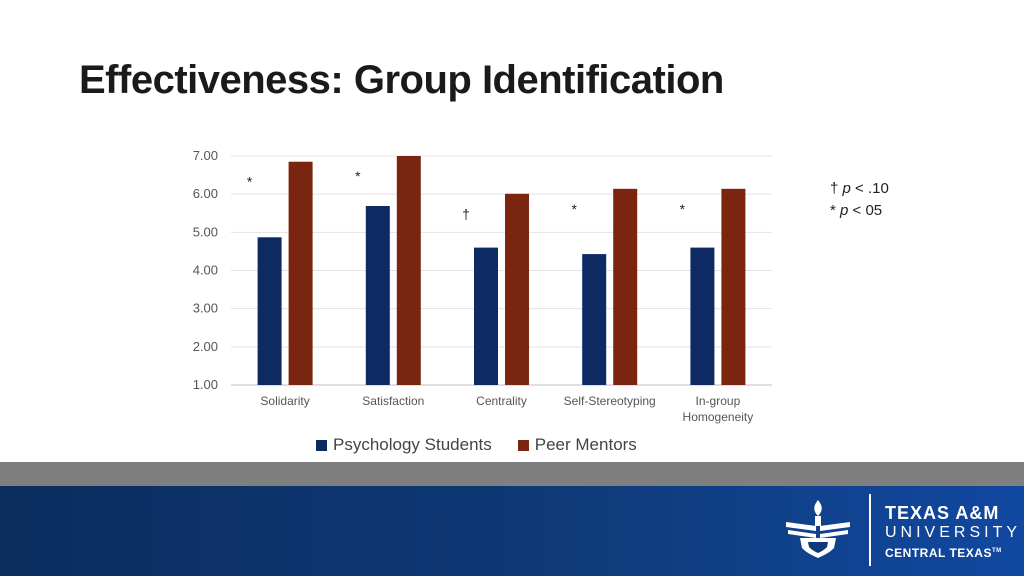  Describe the element at coordinates (466, 195) in the screenshot. I see `significance-annotations: * * † * *` at that location.